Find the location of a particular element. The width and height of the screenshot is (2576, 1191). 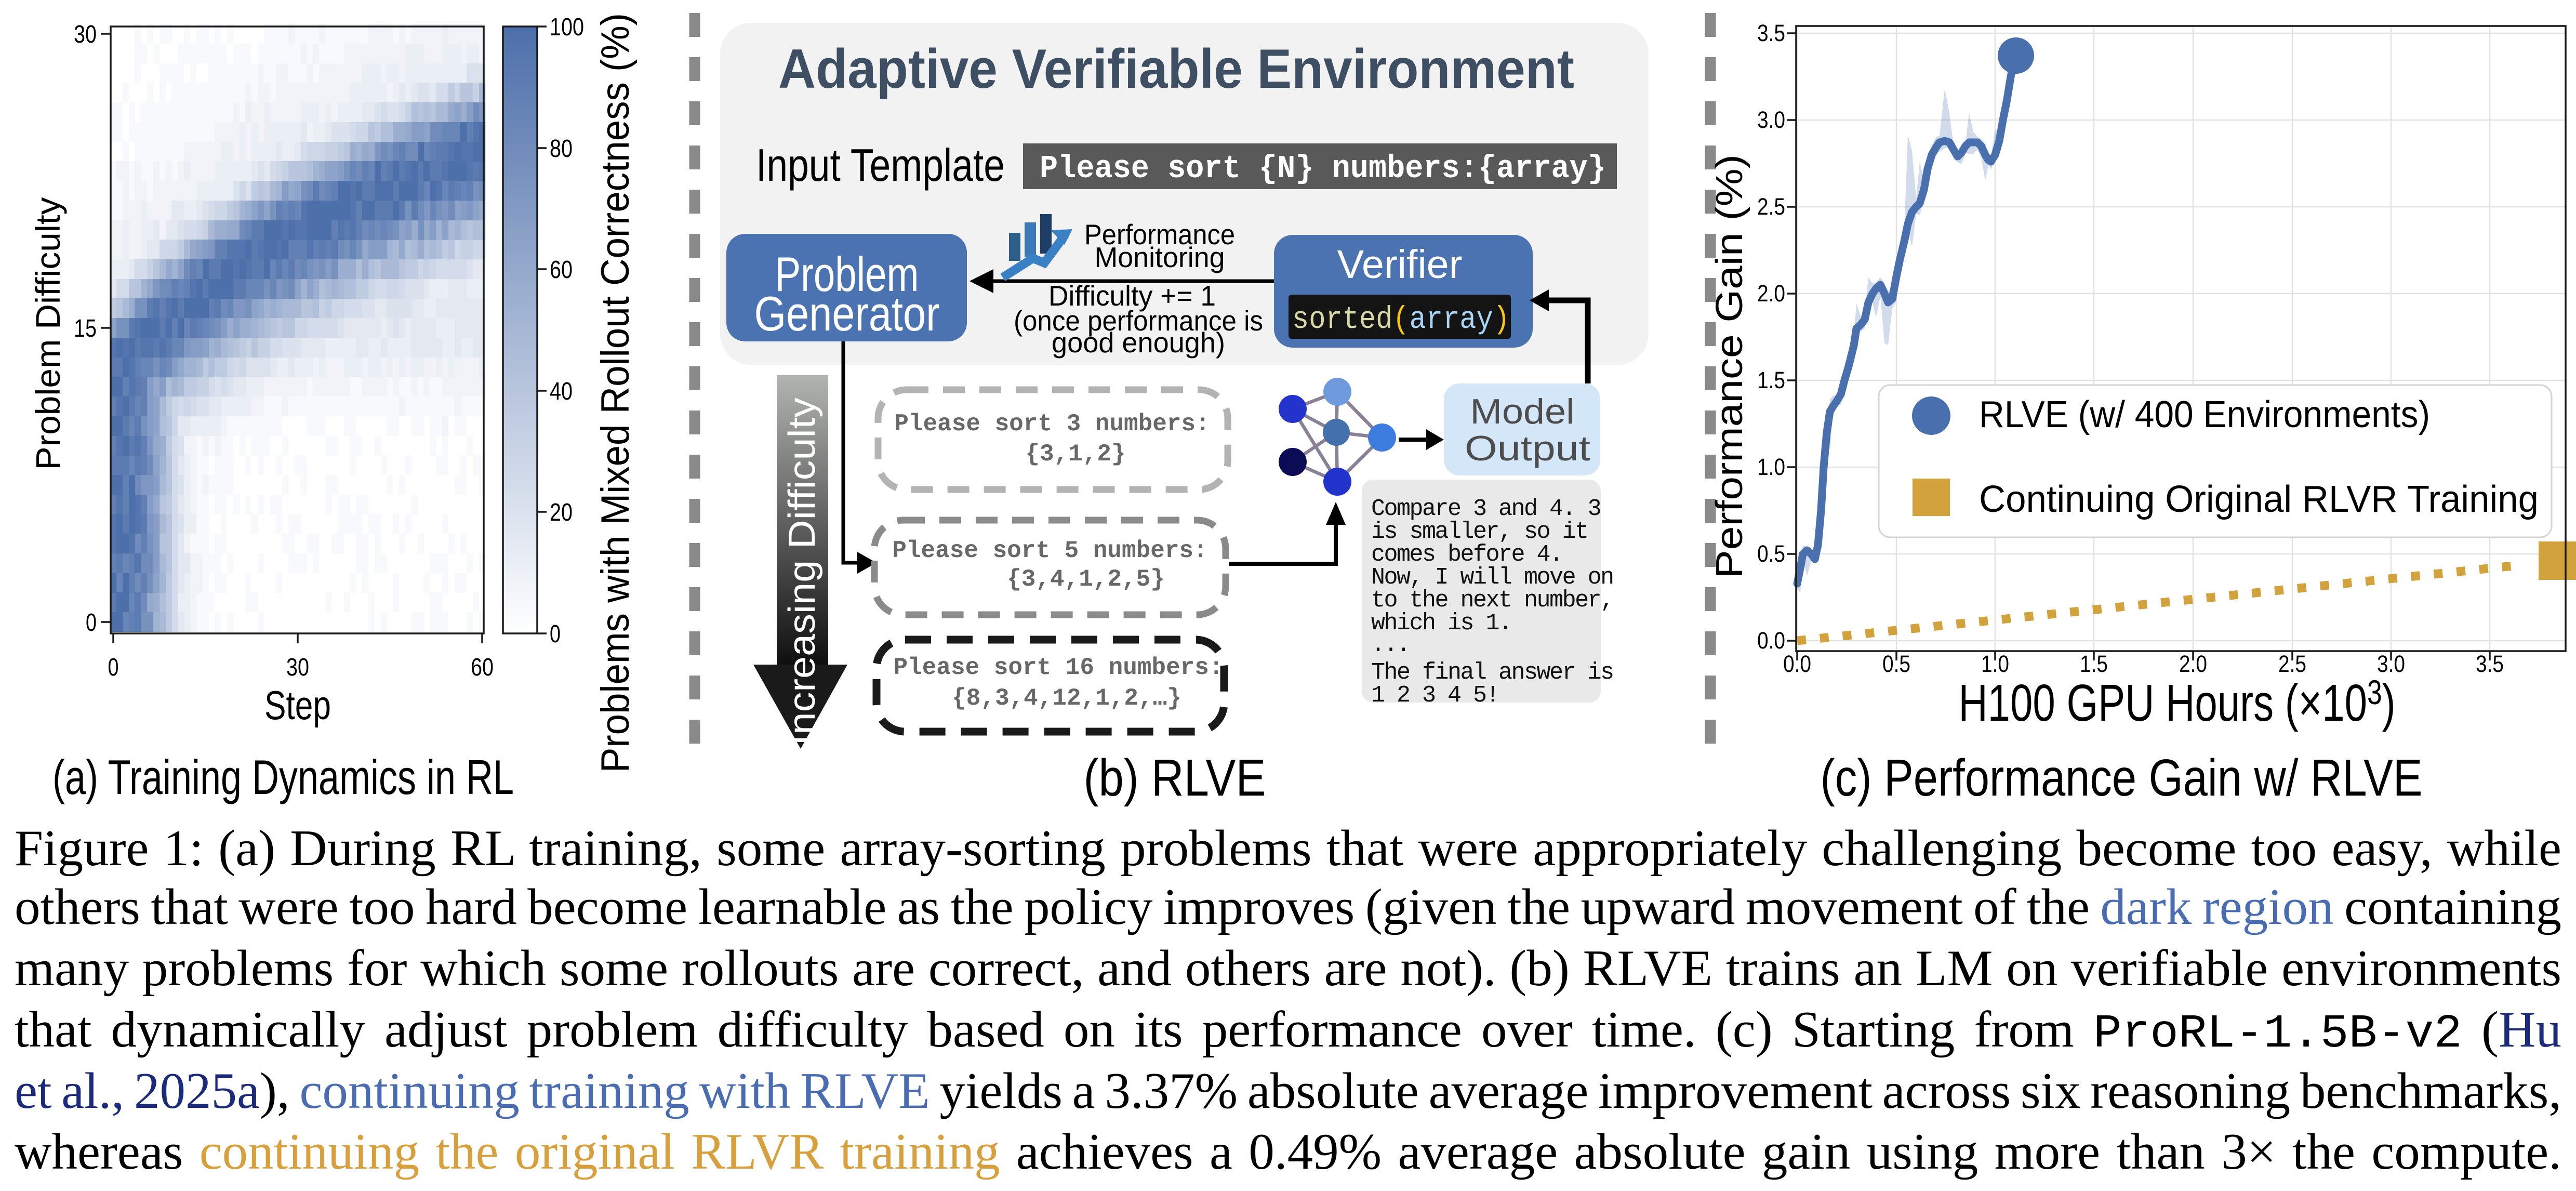

svg-text: 1 2 3 4 5! is located at coordinates (1435, 695).